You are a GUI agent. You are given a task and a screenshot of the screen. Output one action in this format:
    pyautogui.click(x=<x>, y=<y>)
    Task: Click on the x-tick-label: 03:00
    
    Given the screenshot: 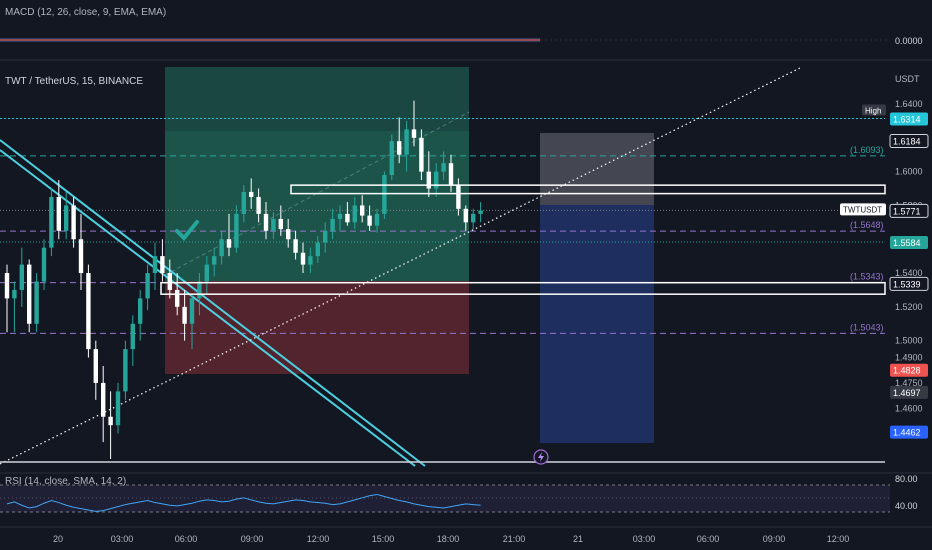 What is the action you would take?
    pyautogui.click(x=644, y=539)
    